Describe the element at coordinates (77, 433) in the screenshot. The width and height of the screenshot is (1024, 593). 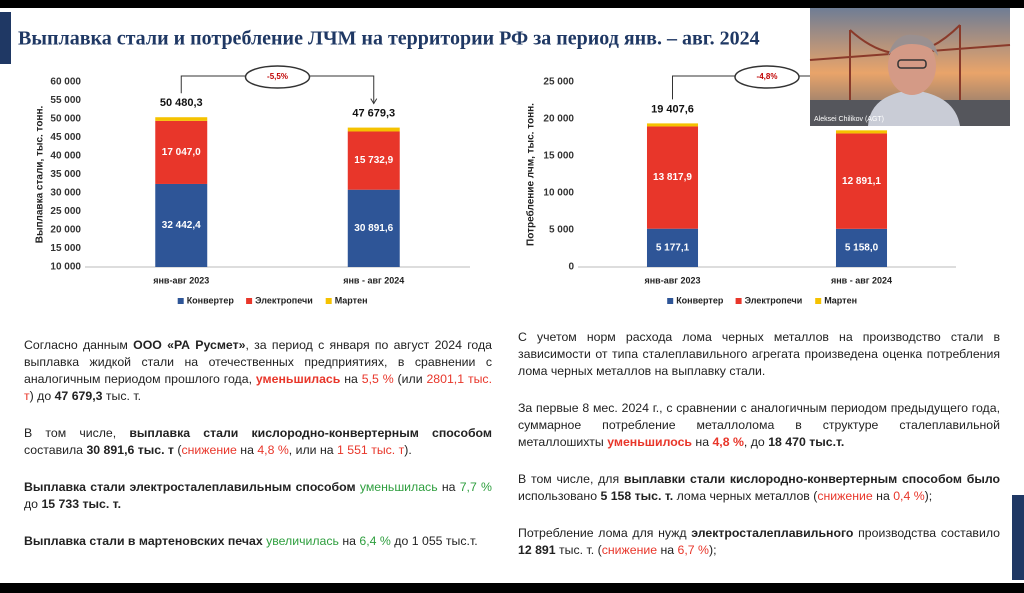
I see `text-run: В том числе,` at that location.